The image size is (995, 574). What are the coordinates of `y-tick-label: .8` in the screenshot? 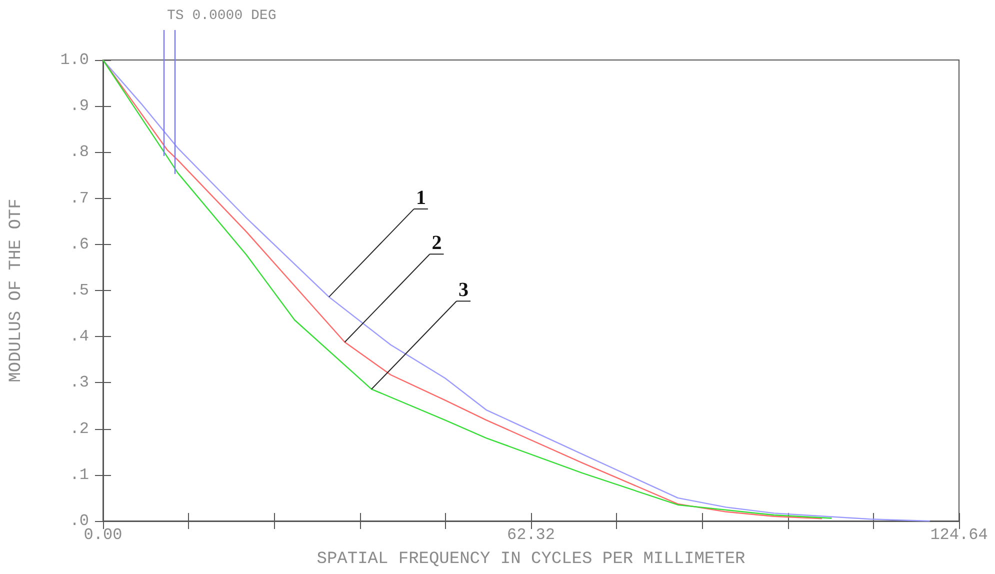 It's located at (79, 152).